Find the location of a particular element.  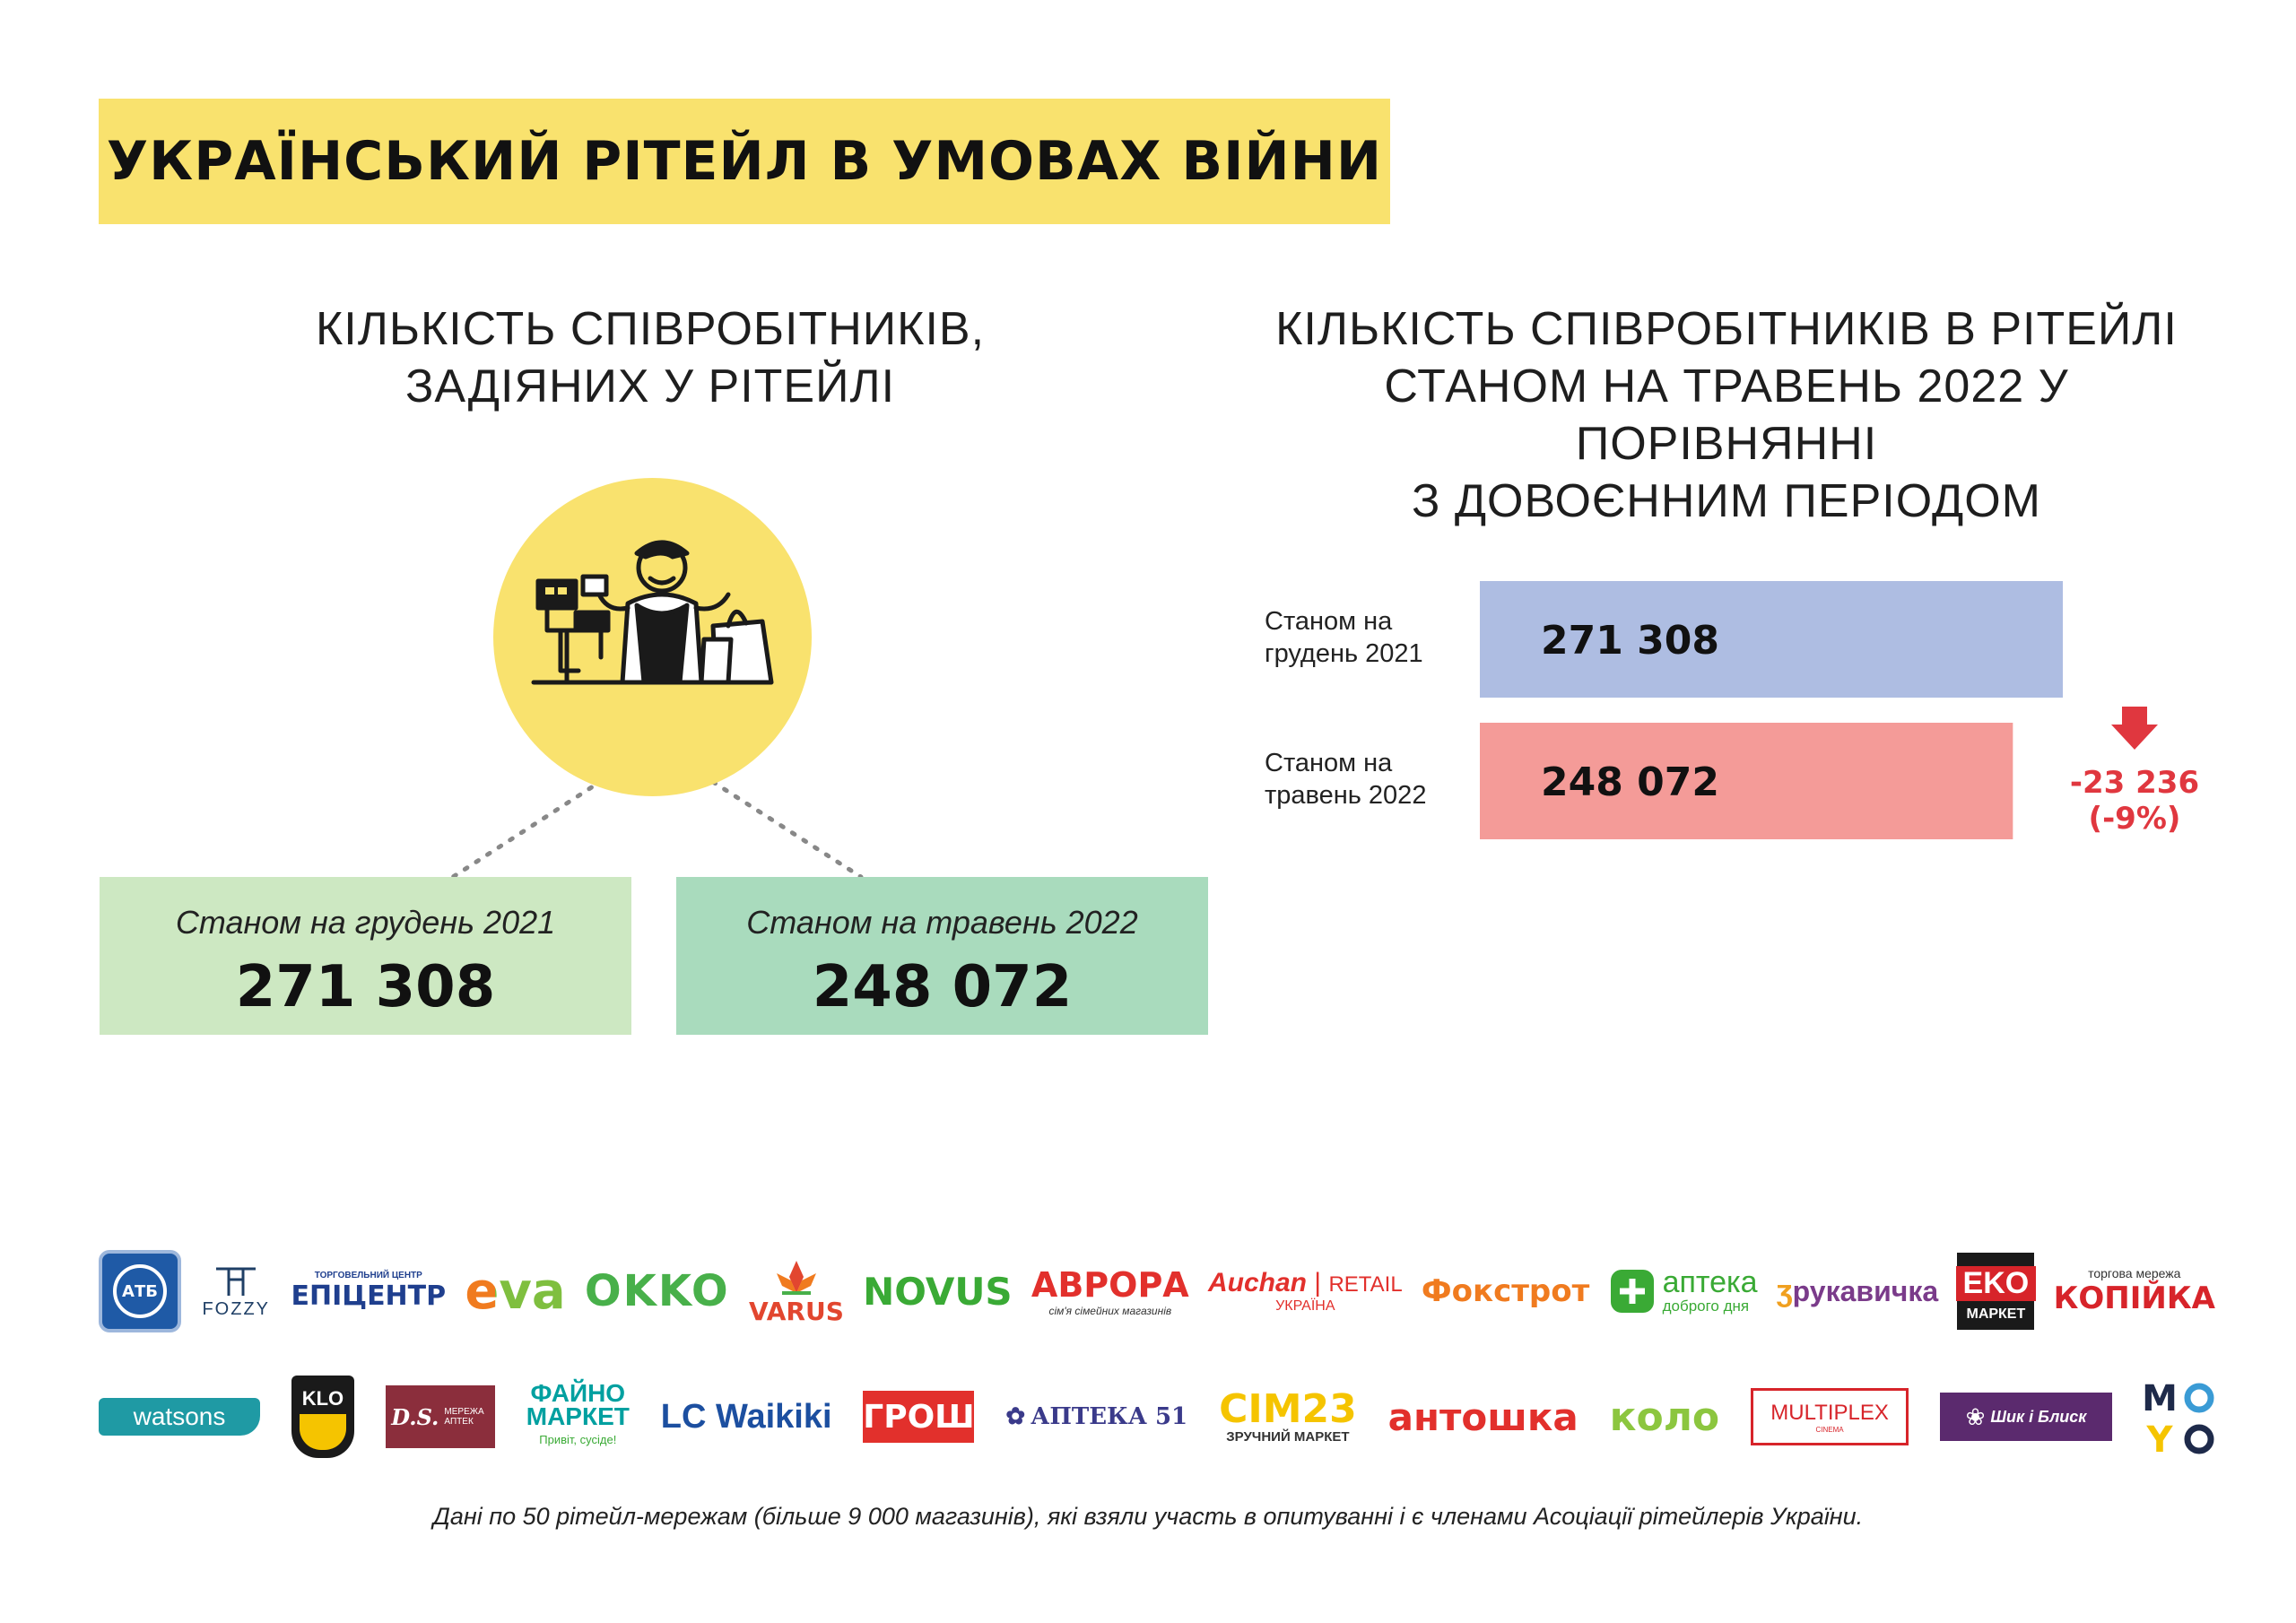

atb-logo-text: АТБ is located at coordinates (140, 1291).